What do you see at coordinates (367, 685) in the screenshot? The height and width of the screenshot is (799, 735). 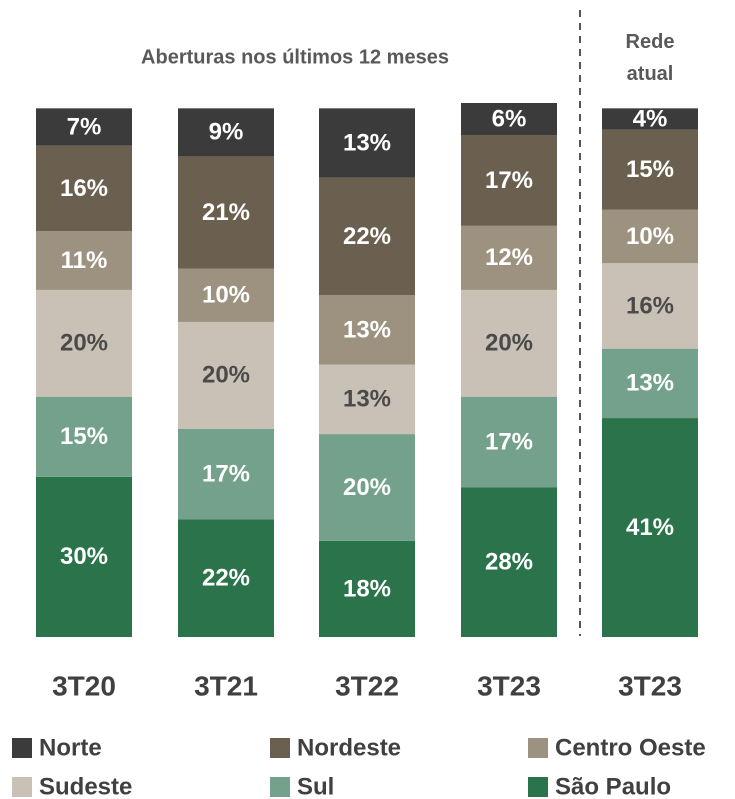 I see `x-tick-label: 3T22` at bounding box center [367, 685].